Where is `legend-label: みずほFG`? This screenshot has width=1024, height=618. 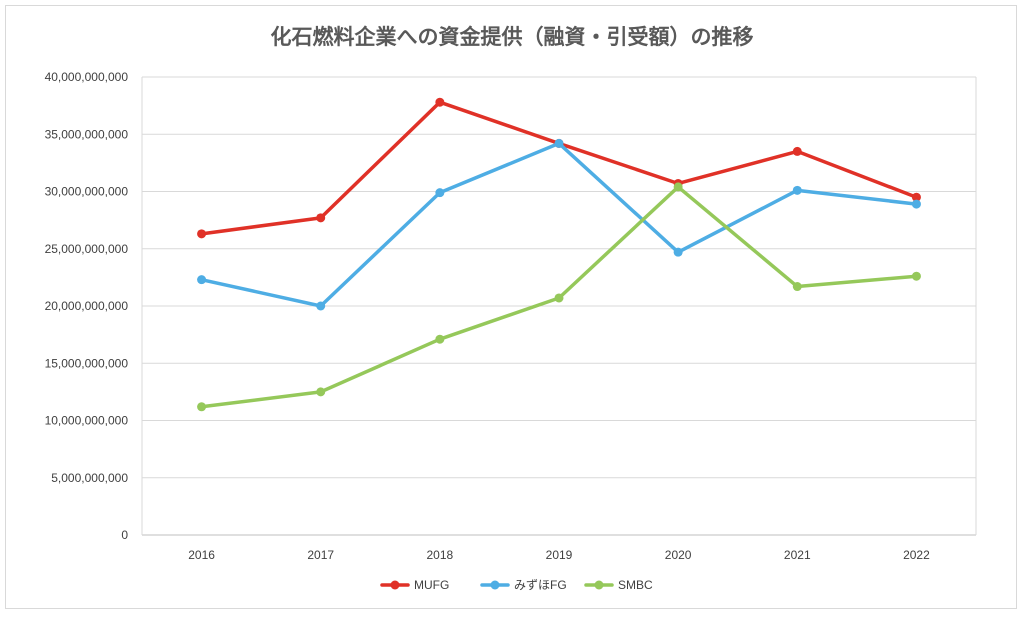
legend-label: みずほFG is located at coordinates (540, 585).